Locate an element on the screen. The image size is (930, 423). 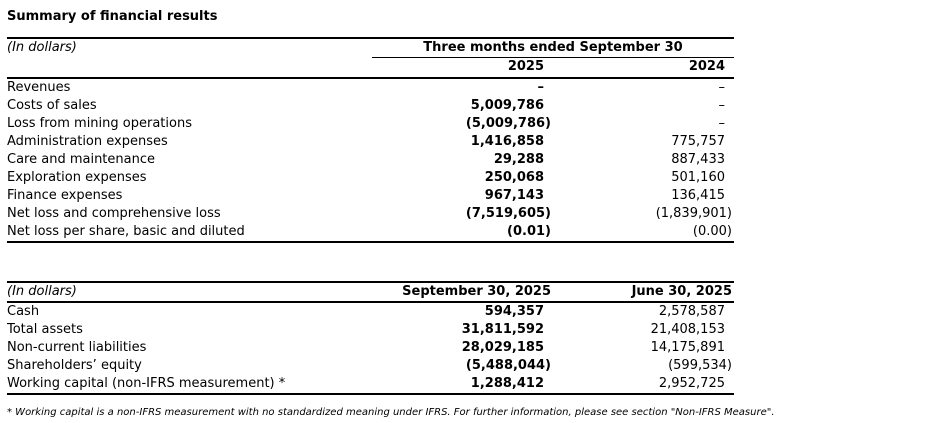
row-label: Loss from mining operations is located at coordinates (99, 123).